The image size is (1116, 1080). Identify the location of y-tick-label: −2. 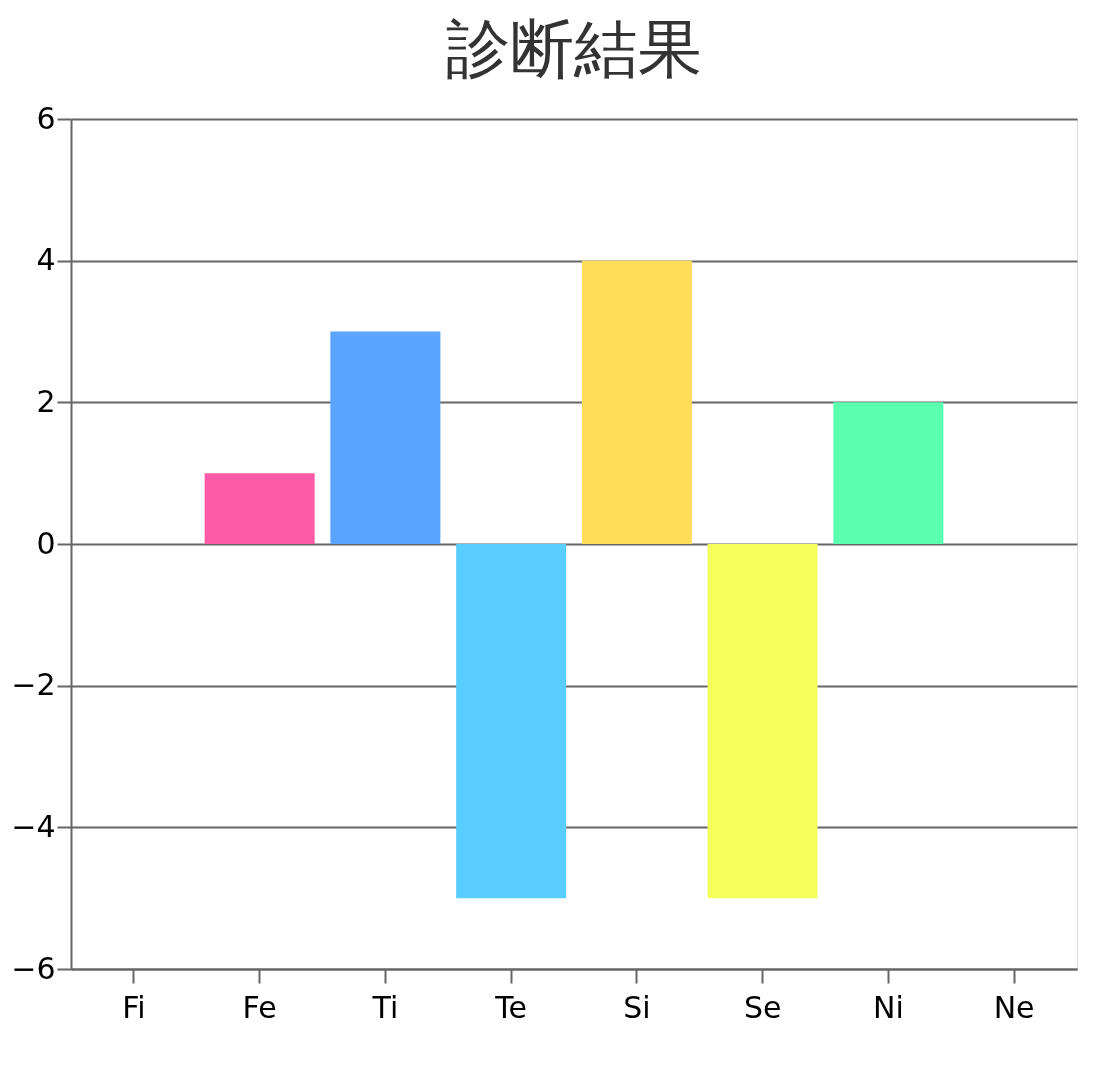
(33, 685).